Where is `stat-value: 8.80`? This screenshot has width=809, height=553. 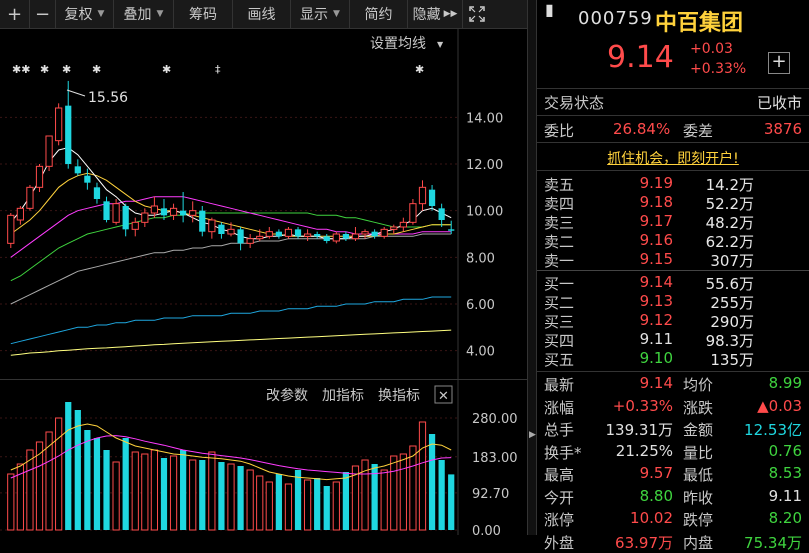
stat-value: 8.80 is located at coordinates (656, 495).